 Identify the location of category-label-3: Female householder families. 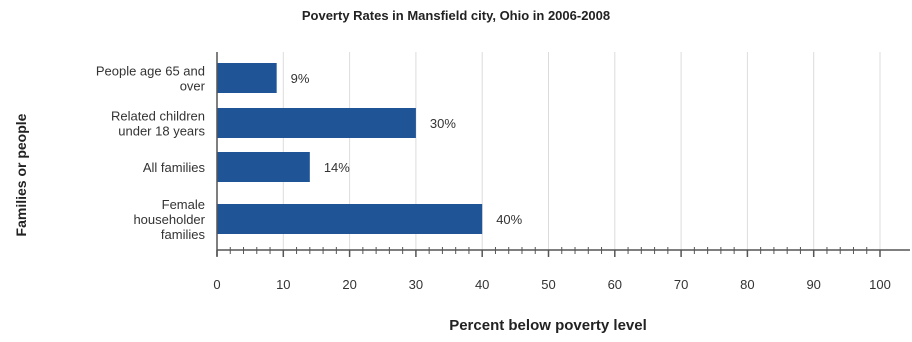
(169, 219).